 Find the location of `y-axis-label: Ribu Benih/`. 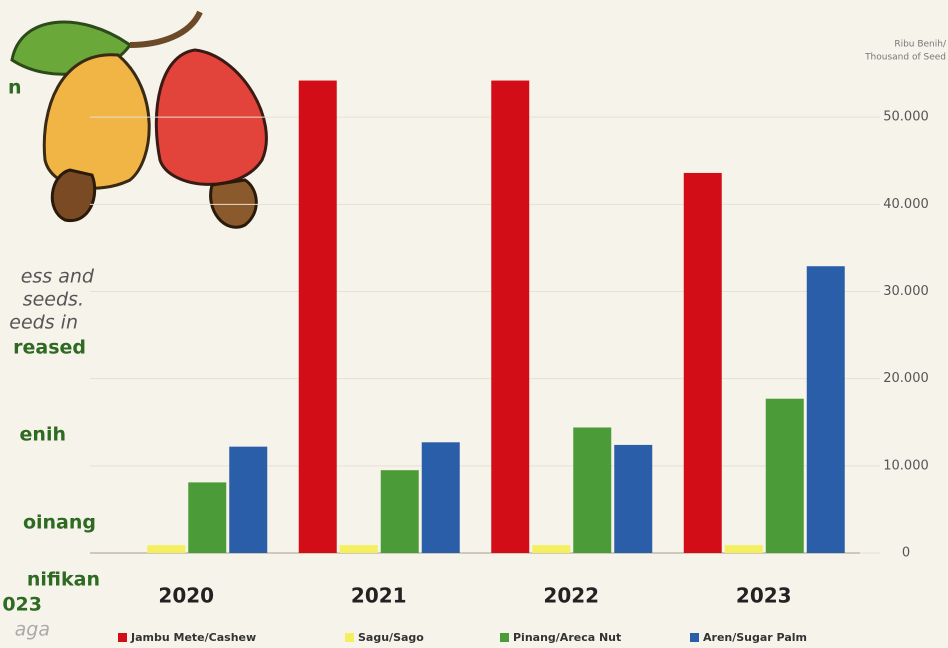

y-axis-label: Ribu Benih/ is located at coordinates (920, 45).